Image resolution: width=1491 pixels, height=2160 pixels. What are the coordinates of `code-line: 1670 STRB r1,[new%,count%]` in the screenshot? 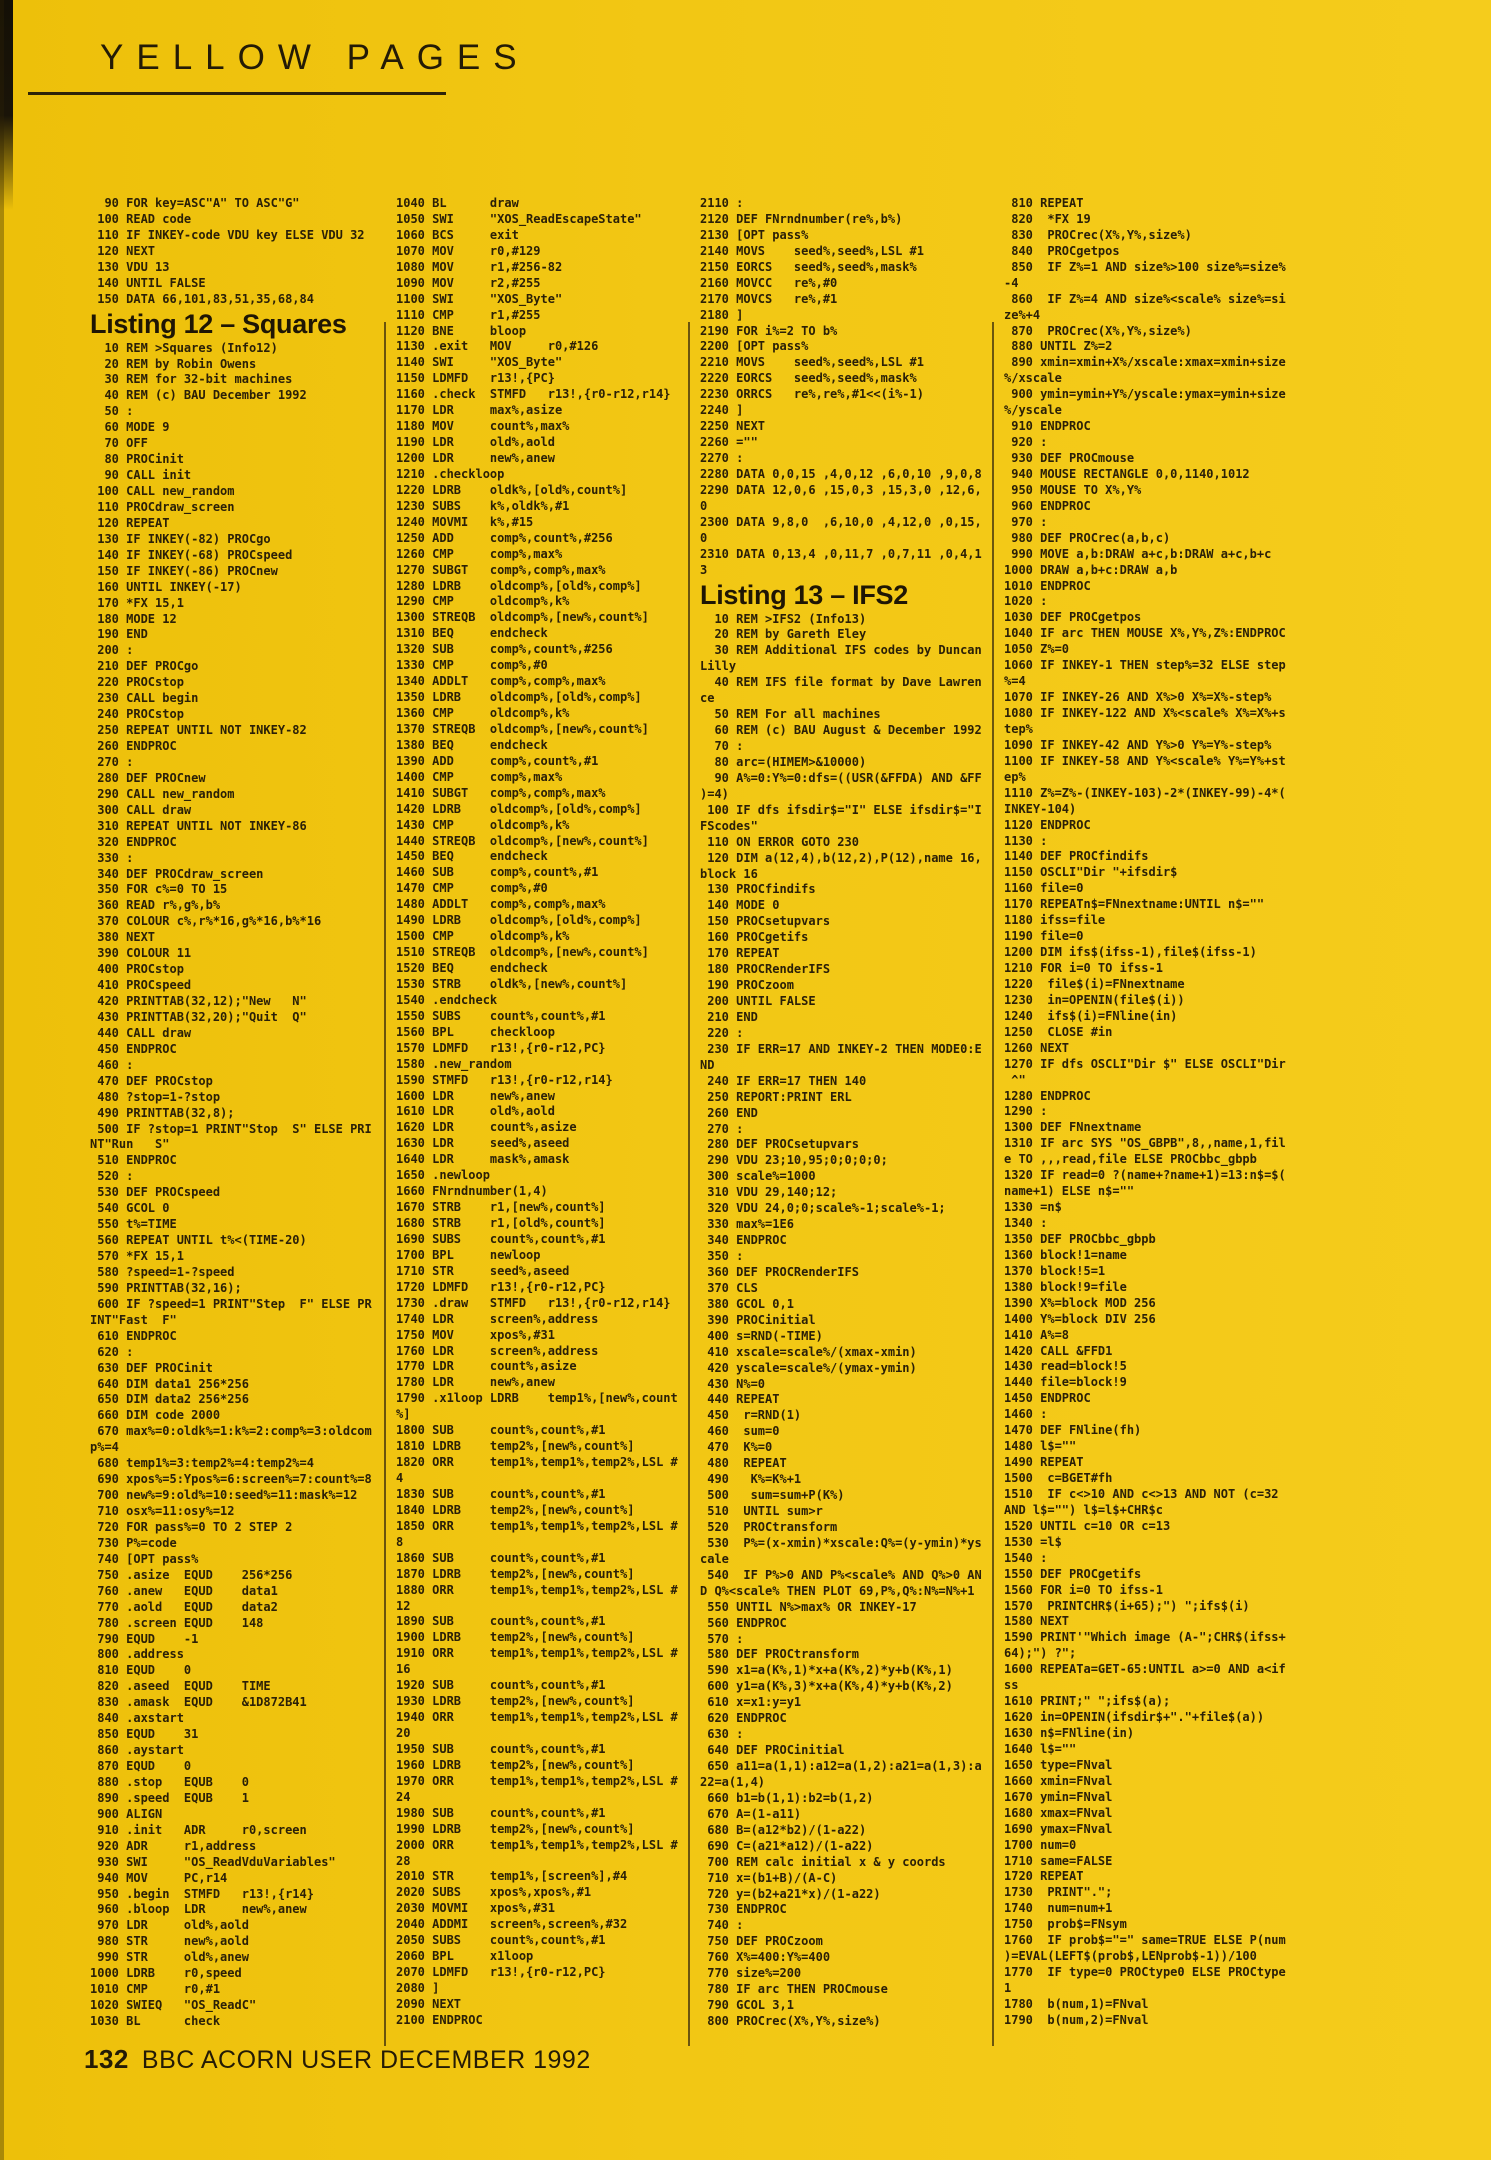 It's located at (501, 1207).